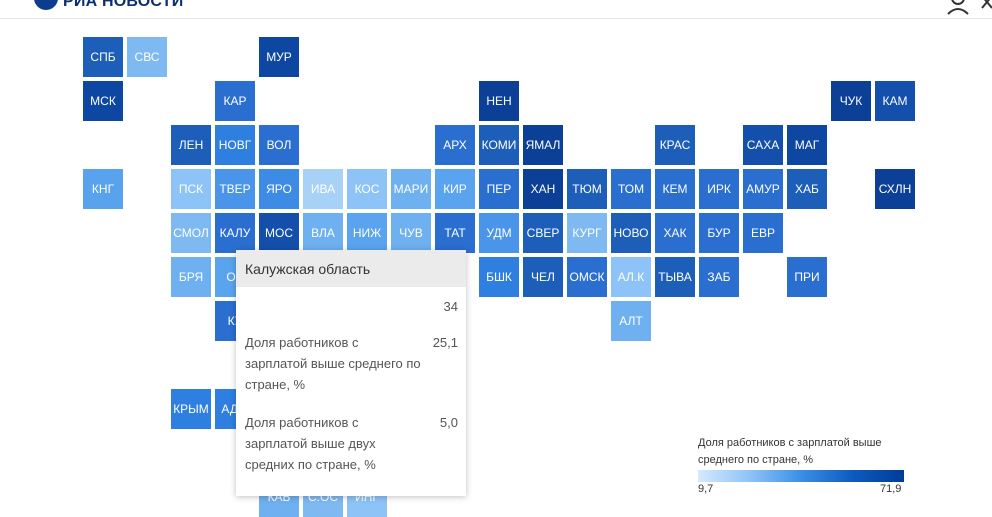  What do you see at coordinates (543, 277) in the screenshot?
I see `region-tile: ЧЕЛ` at bounding box center [543, 277].